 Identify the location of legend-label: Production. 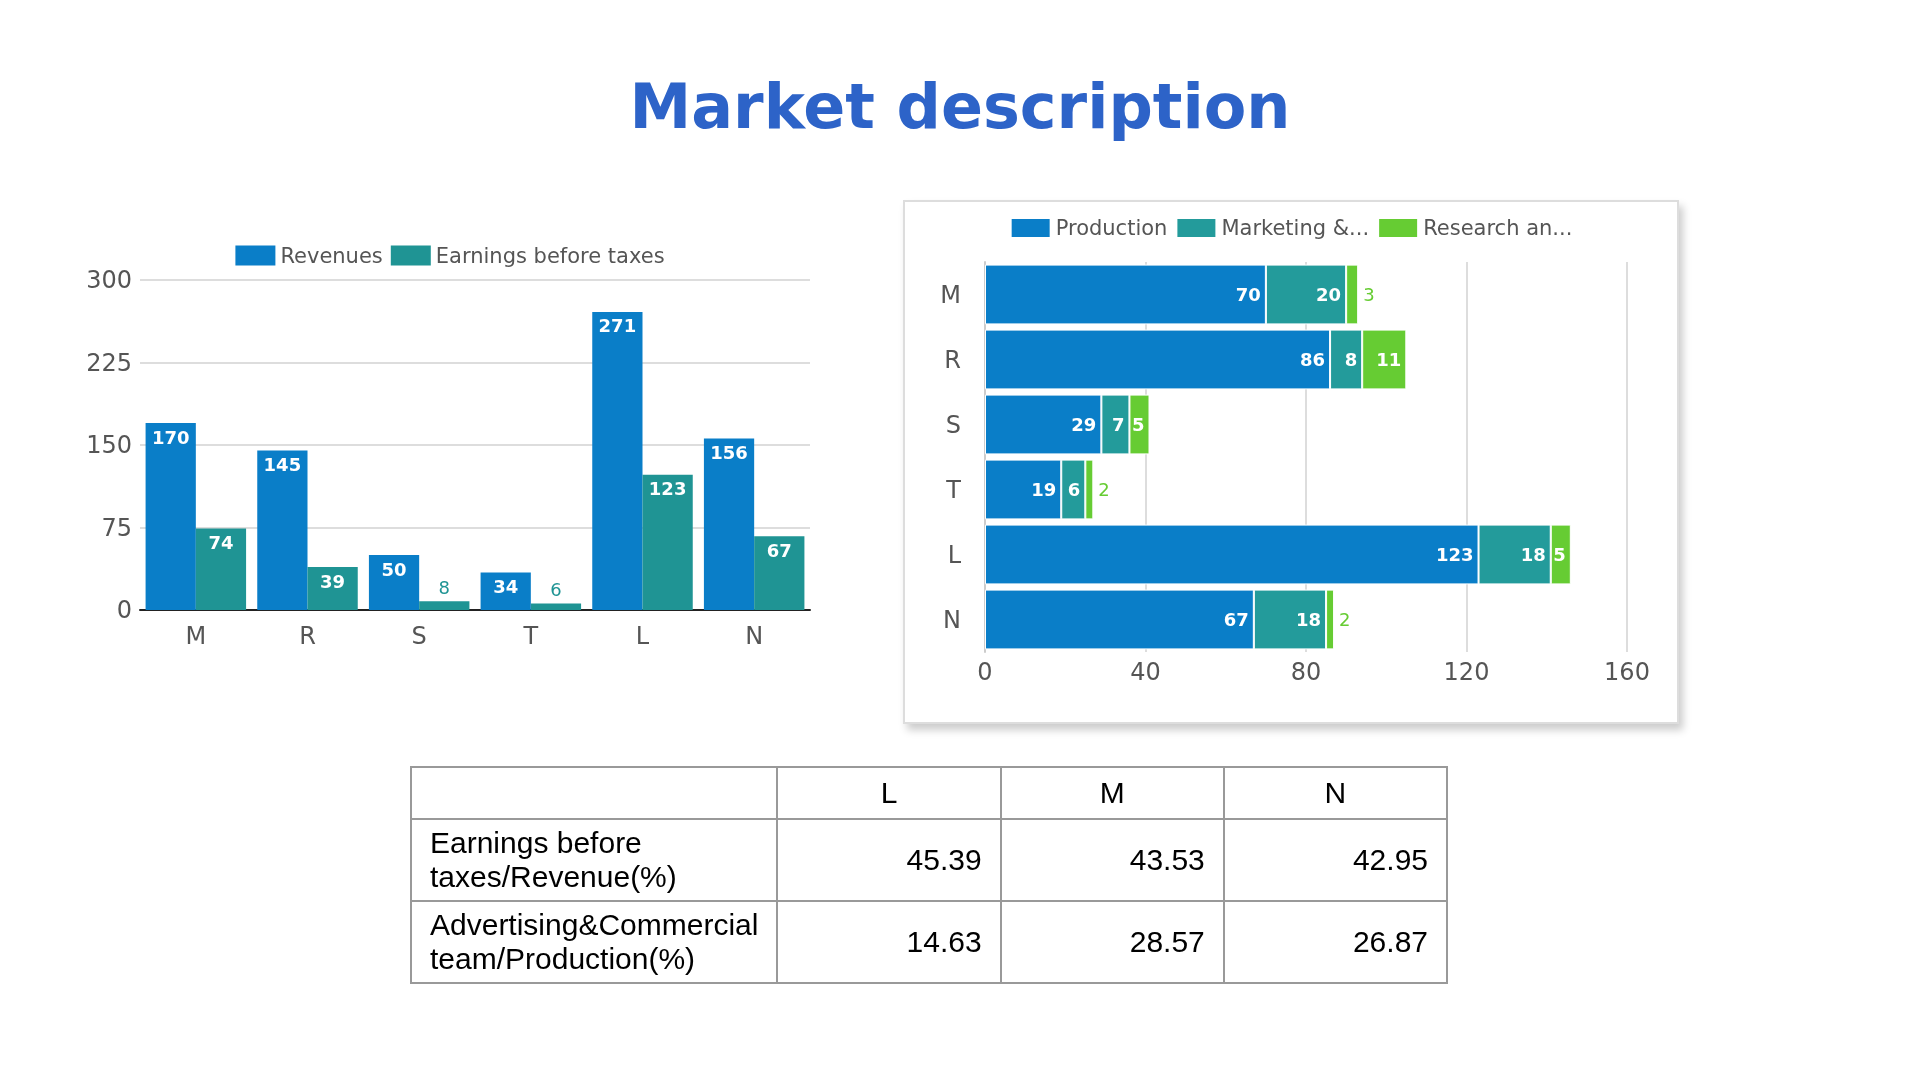
(1111, 228).